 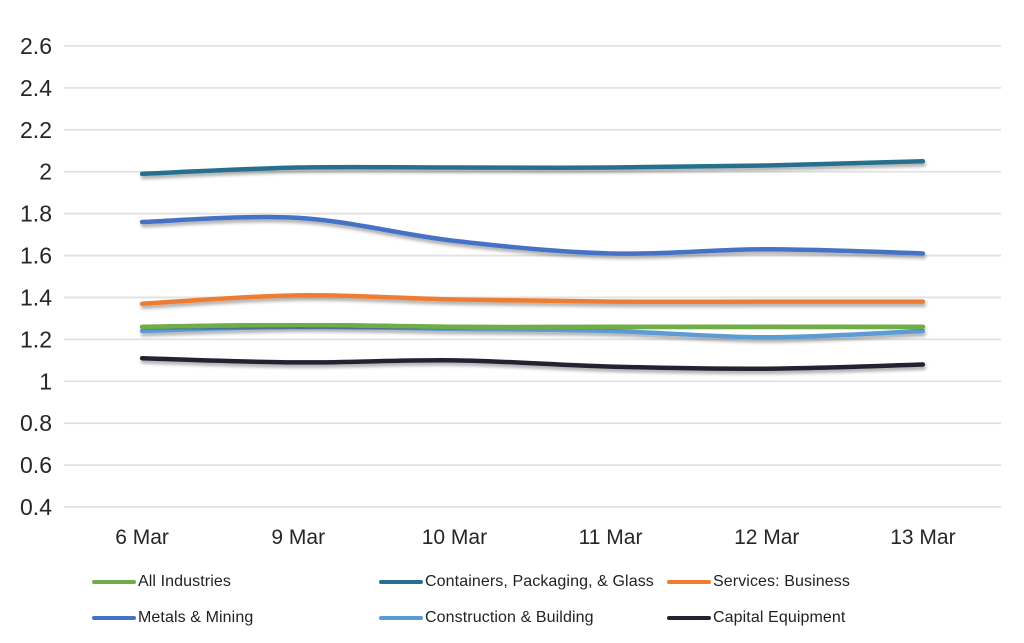 What do you see at coordinates (36, 130) in the screenshot?
I see `y-tick-label: 2.2` at bounding box center [36, 130].